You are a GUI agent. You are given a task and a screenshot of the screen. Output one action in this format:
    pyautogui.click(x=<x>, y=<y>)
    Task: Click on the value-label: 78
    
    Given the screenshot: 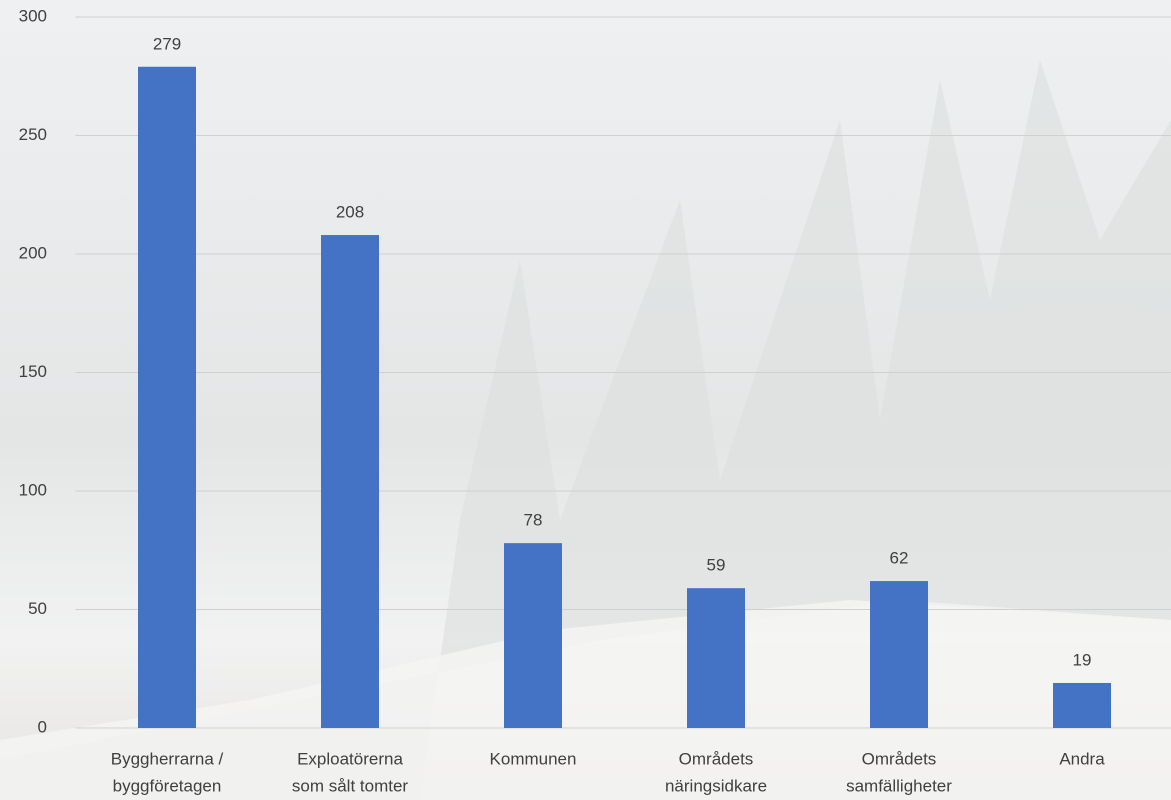 What is the action you would take?
    pyautogui.click(x=533, y=520)
    